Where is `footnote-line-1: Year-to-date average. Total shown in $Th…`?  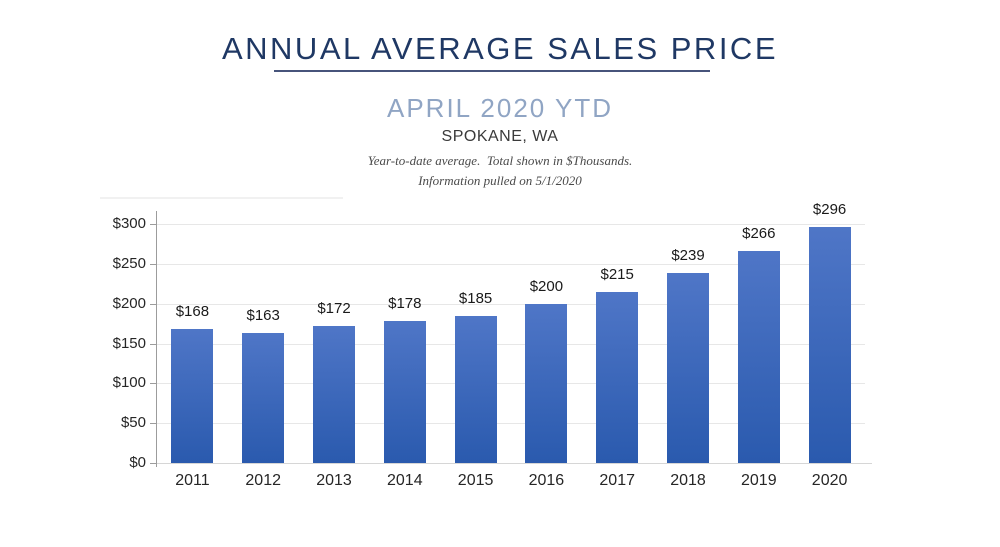 footnote-line-1: Year-to-date average. Total shown in $Th… is located at coordinates (500, 160).